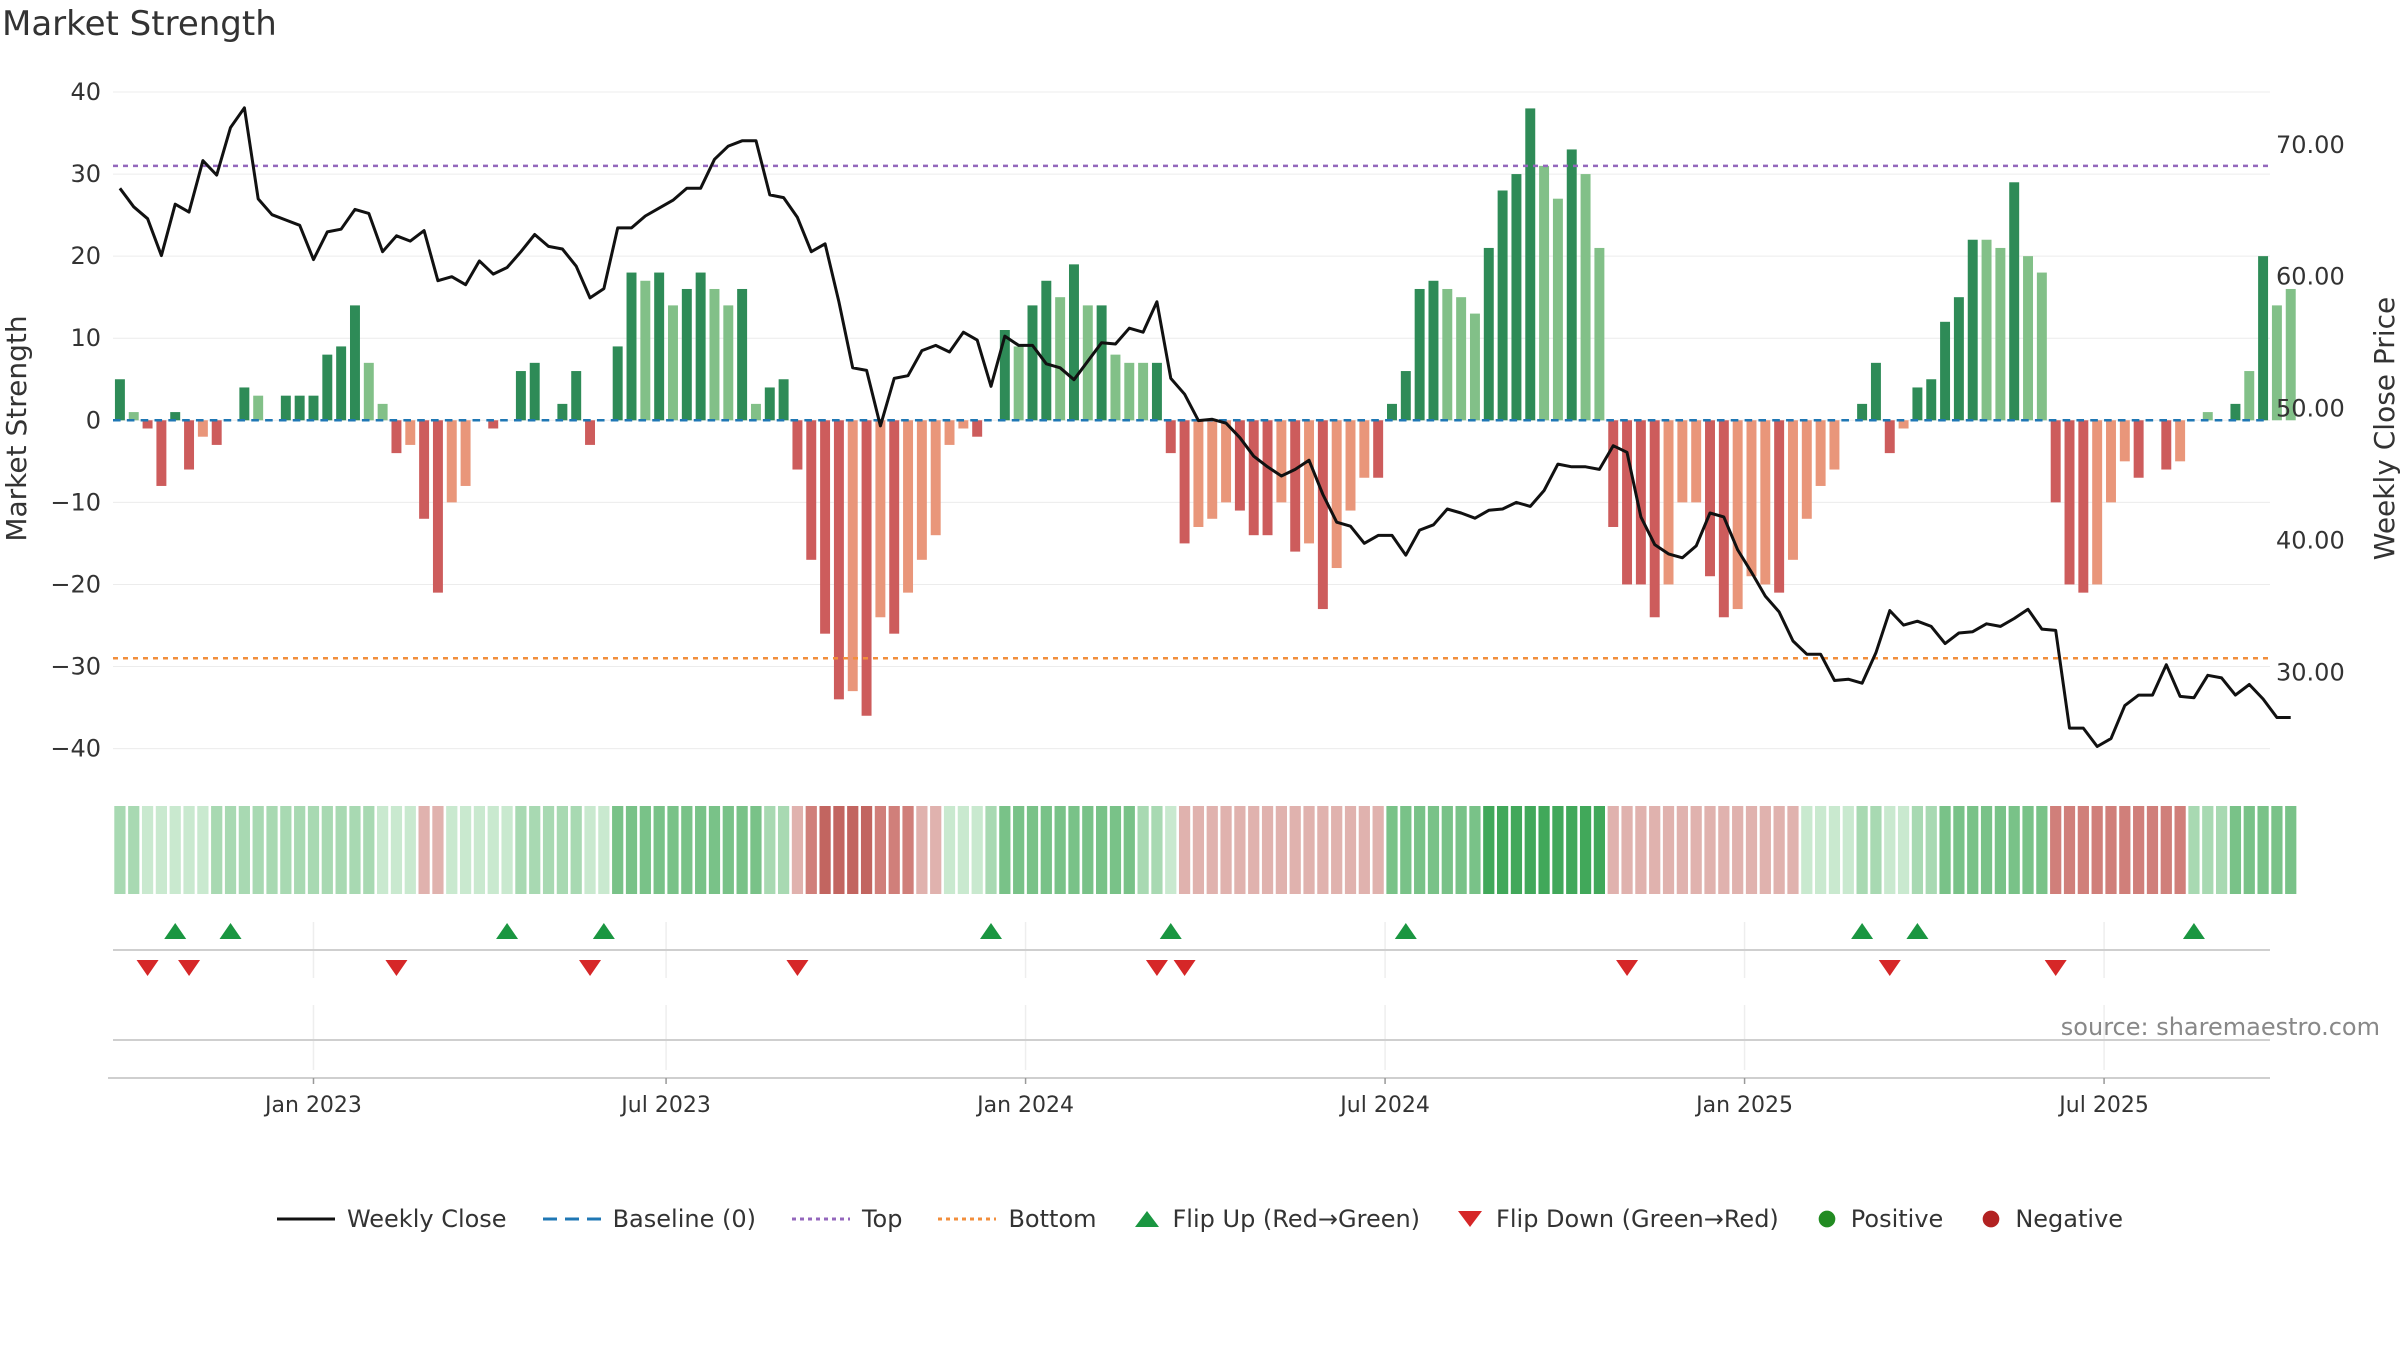 The image size is (2400, 1350). Describe the element at coordinates (85, 256) in the screenshot. I see `y-tick-label: 20` at that location.